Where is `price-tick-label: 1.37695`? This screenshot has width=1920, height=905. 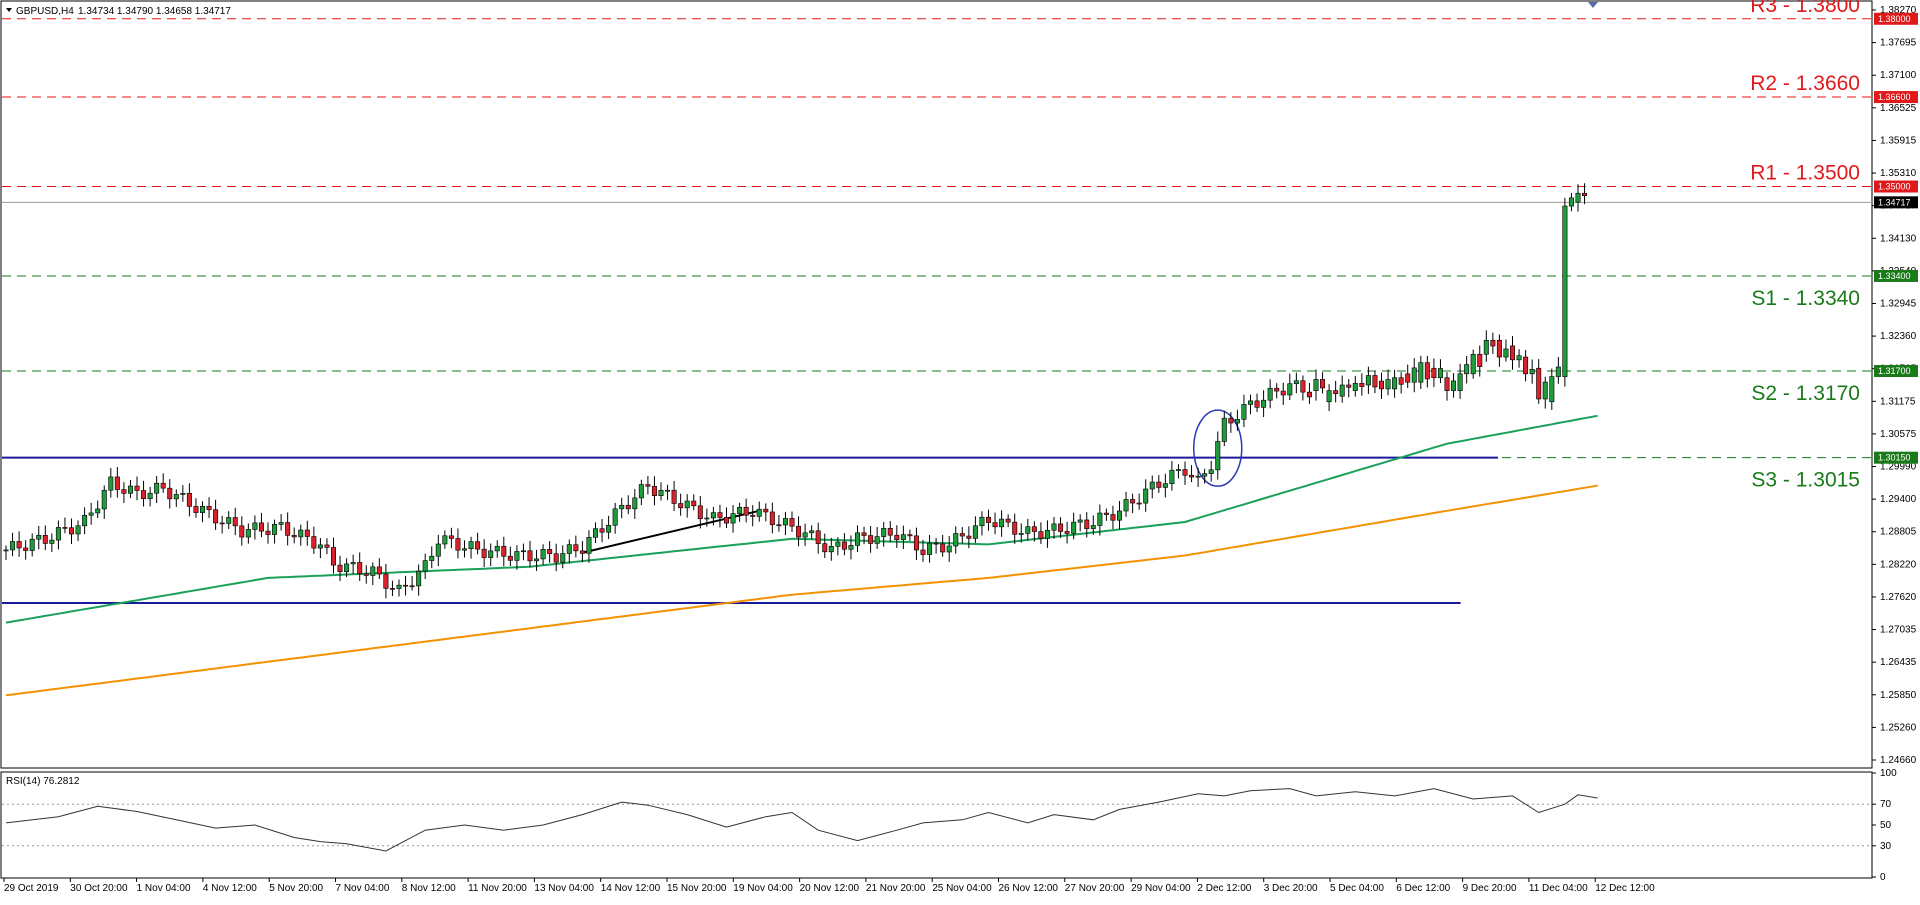 price-tick-label: 1.37695 is located at coordinates (1898, 43).